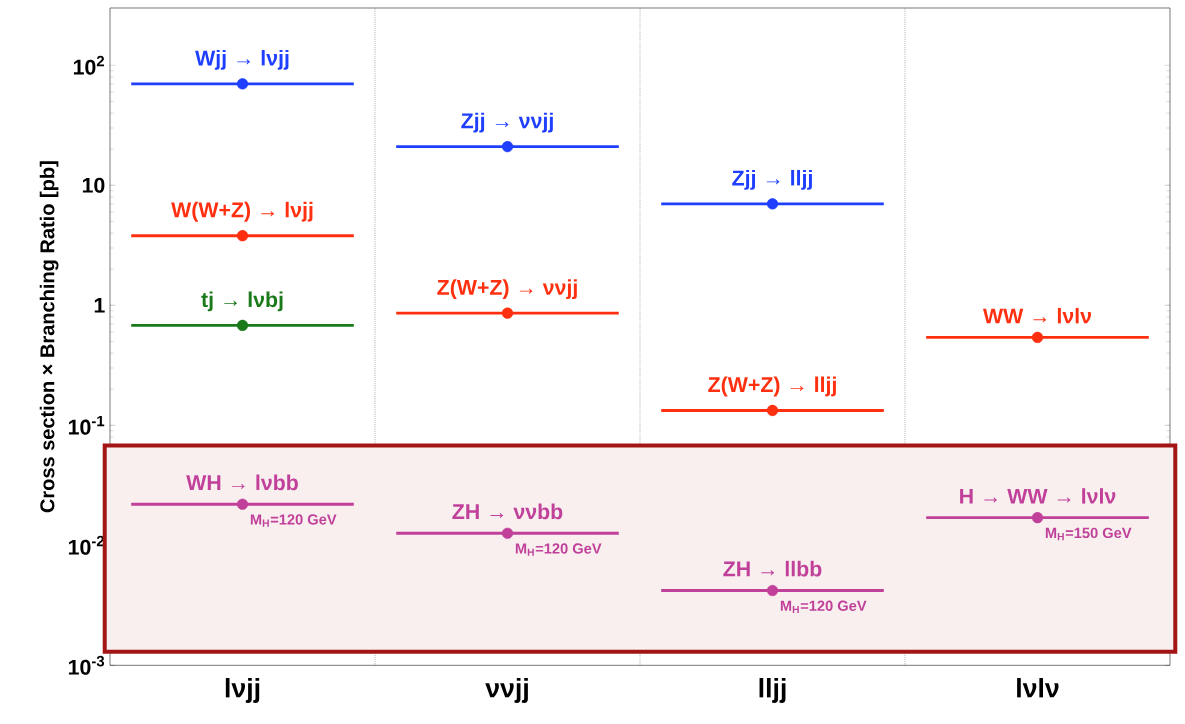  I want to click on series-label: Z(W+Z) → ννjj, so click(507, 289).